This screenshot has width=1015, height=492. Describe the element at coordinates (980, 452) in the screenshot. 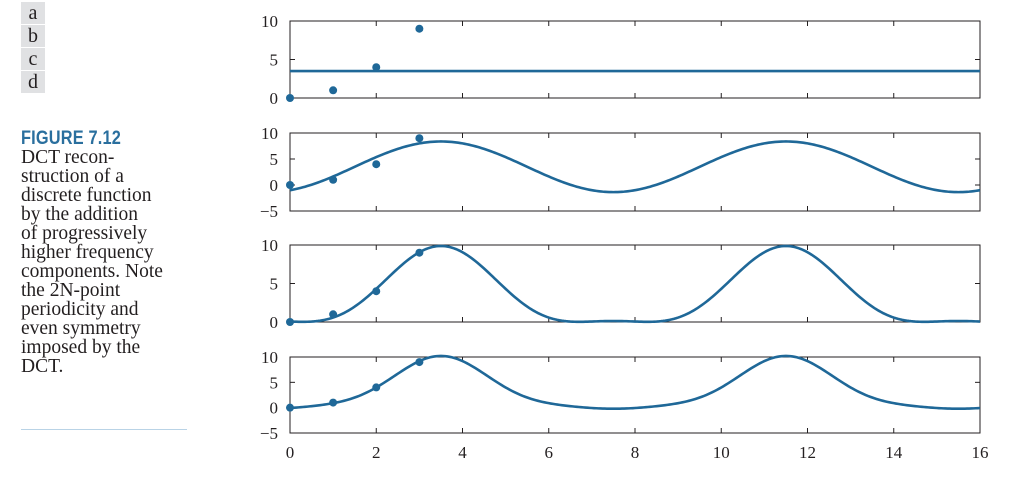

I see `panel-d-xtick-label: 16` at that location.